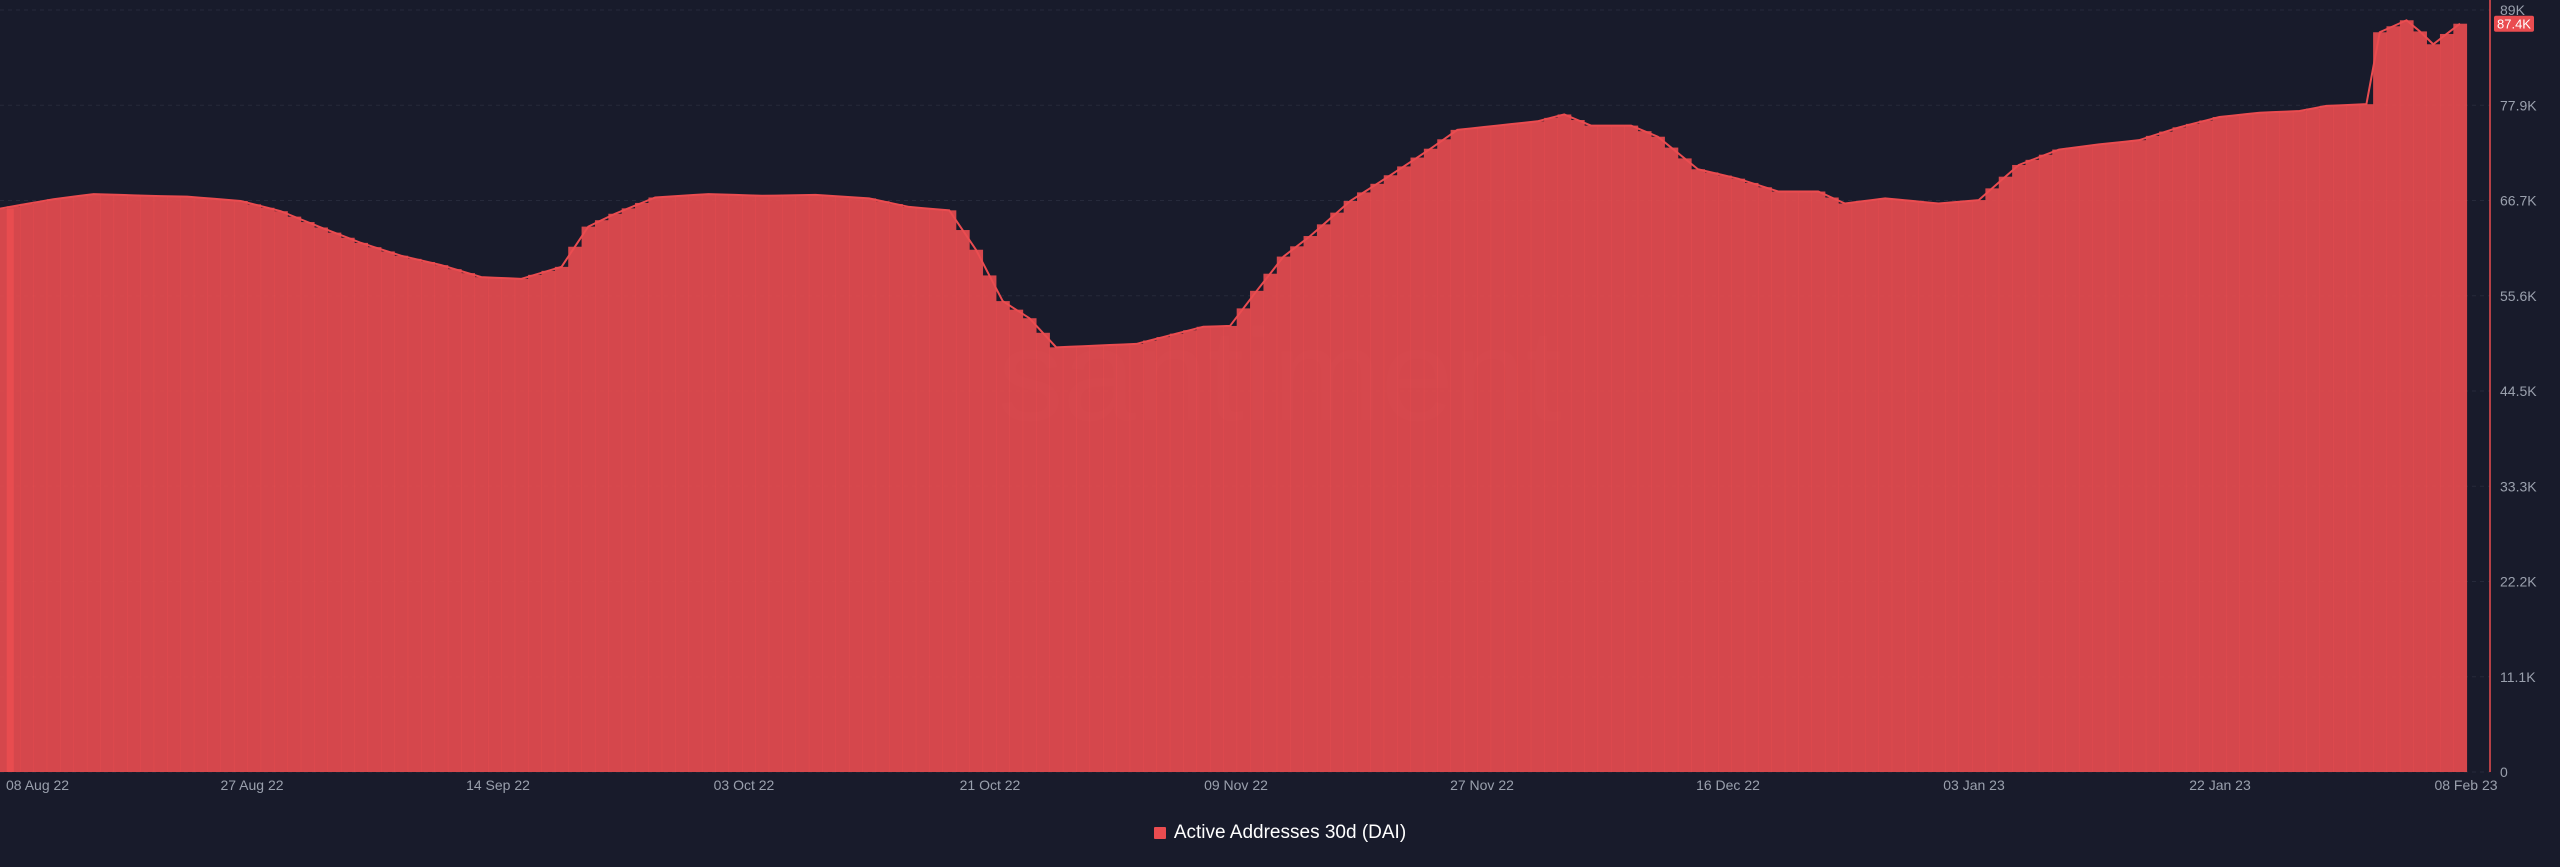 The width and height of the screenshot is (2560, 867). What do you see at coordinates (2518, 391) in the screenshot?
I see `y-tick-label: 44.5K` at bounding box center [2518, 391].